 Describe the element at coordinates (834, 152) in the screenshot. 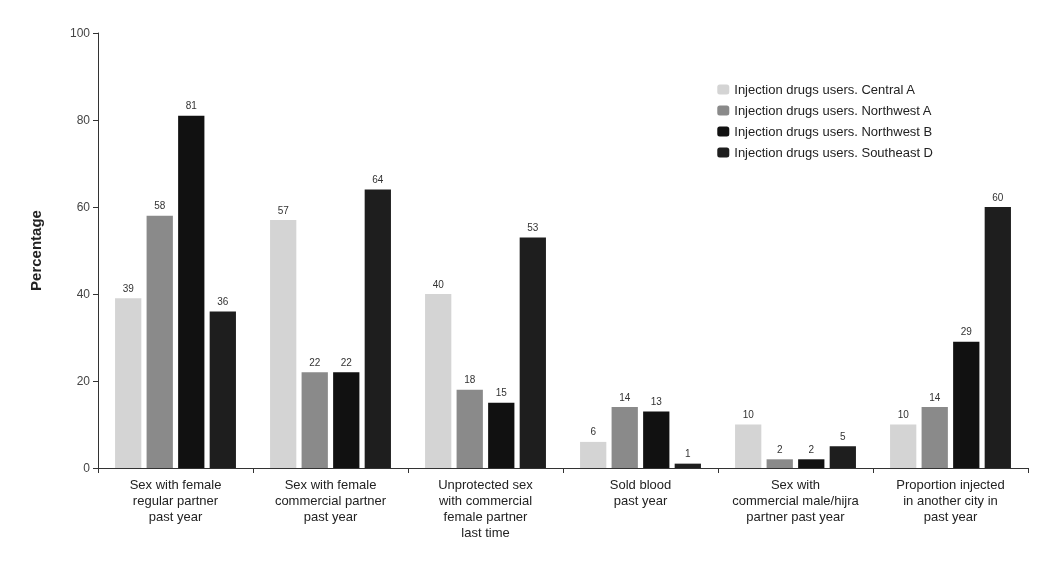

I see `legend-label: Injection drugs users. Southeast D` at that location.